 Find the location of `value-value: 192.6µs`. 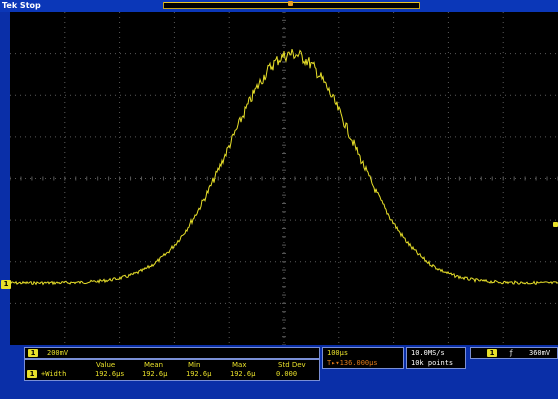

value-value: 192.6µs is located at coordinates (110, 374).